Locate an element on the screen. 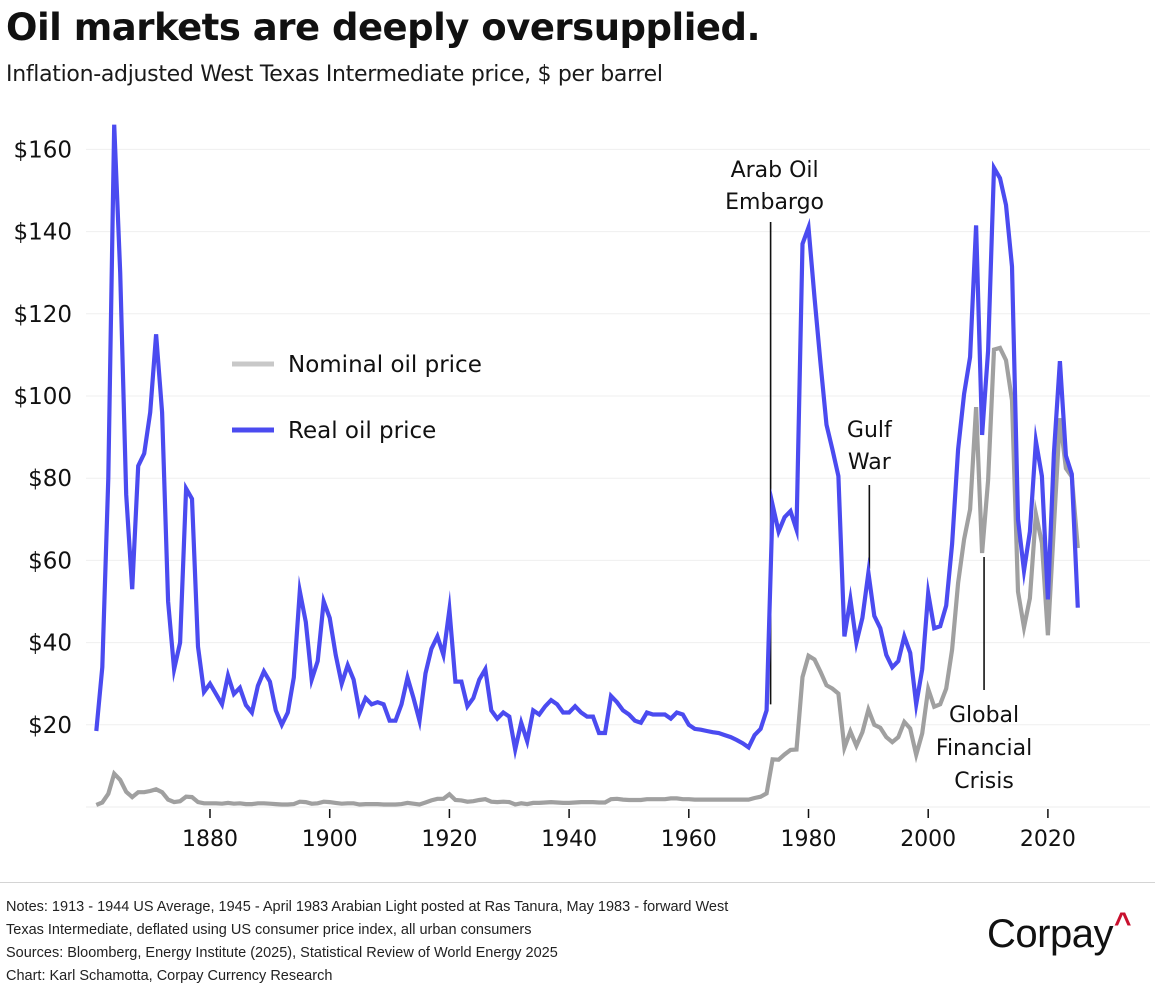 This screenshot has width=1155, height=1000. annotation-label: Crisis is located at coordinates (984, 781).